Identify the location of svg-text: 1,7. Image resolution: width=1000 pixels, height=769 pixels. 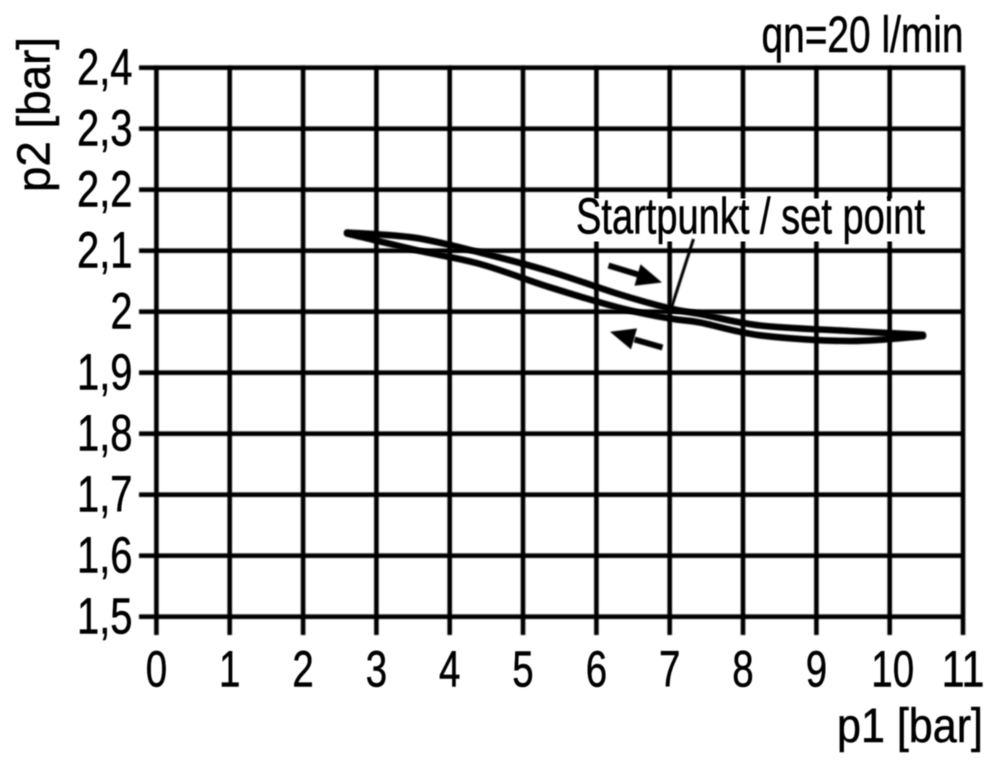
(105, 494).